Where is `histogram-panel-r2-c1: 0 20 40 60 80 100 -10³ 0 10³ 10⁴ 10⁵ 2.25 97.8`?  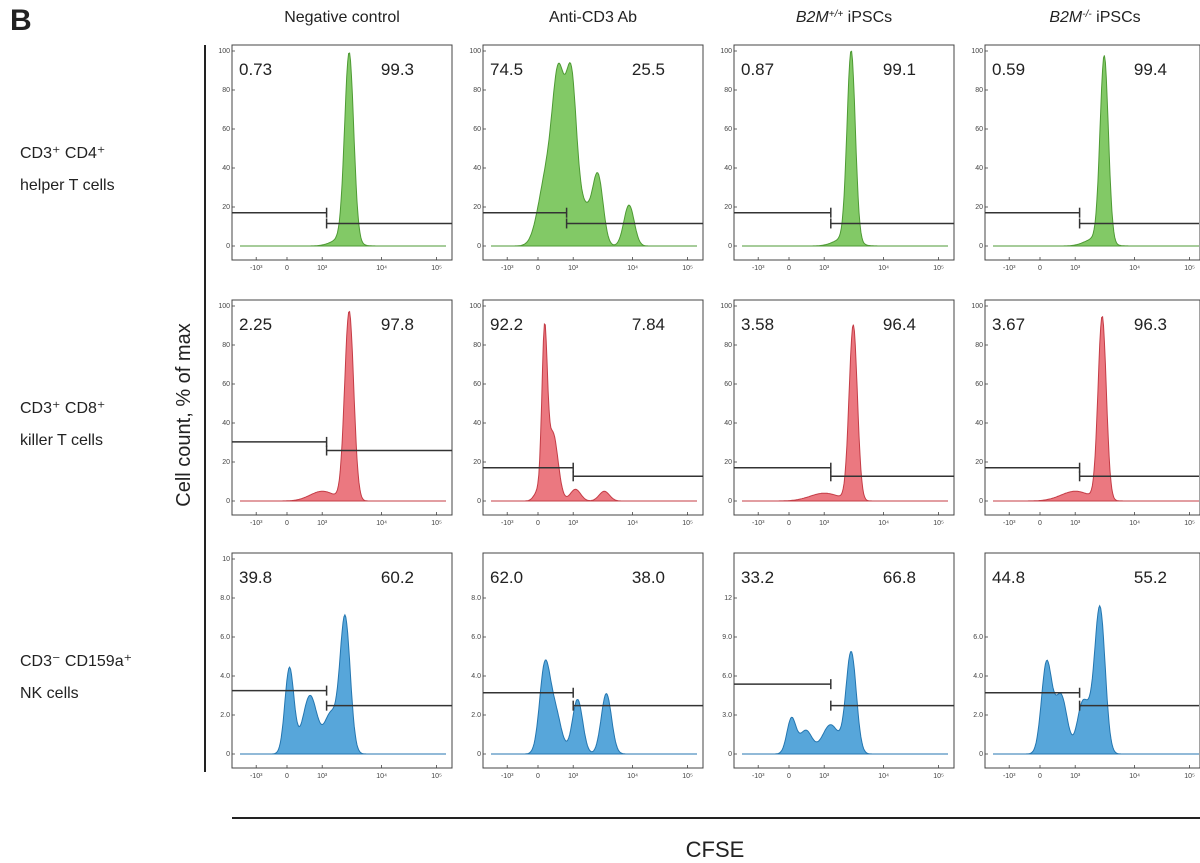
histogram-panel-r2-c1: 0 20 40 60 80 100 -10³ 0 10³ 10⁴ 10⁵ 2.25 97.8 is located at coordinates (335, 413).